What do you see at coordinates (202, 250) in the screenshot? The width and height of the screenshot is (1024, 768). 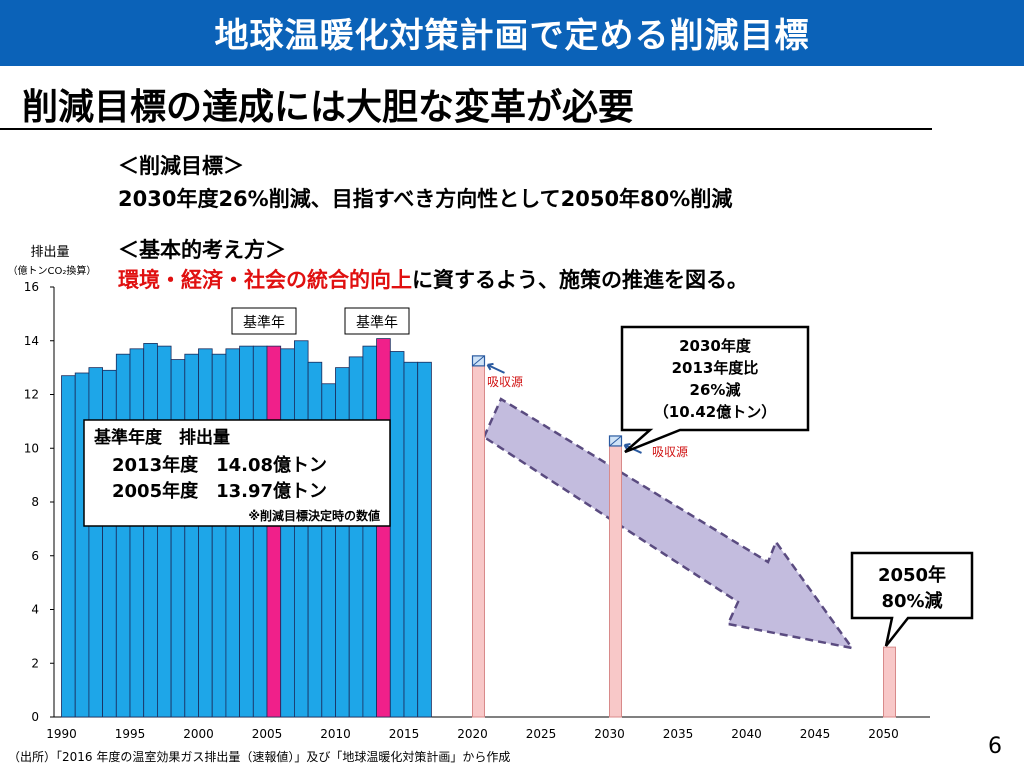 I see `approach-heading: ＜基本的考え方＞` at bounding box center [202, 250].